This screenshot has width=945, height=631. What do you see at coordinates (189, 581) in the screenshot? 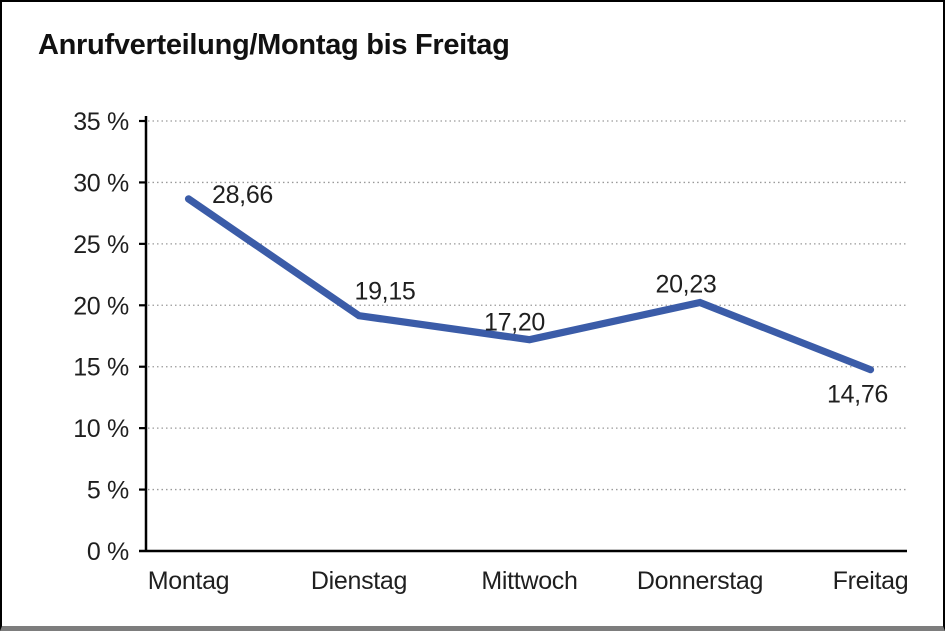
I see `category-label: Montag` at bounding box center [189, 581].